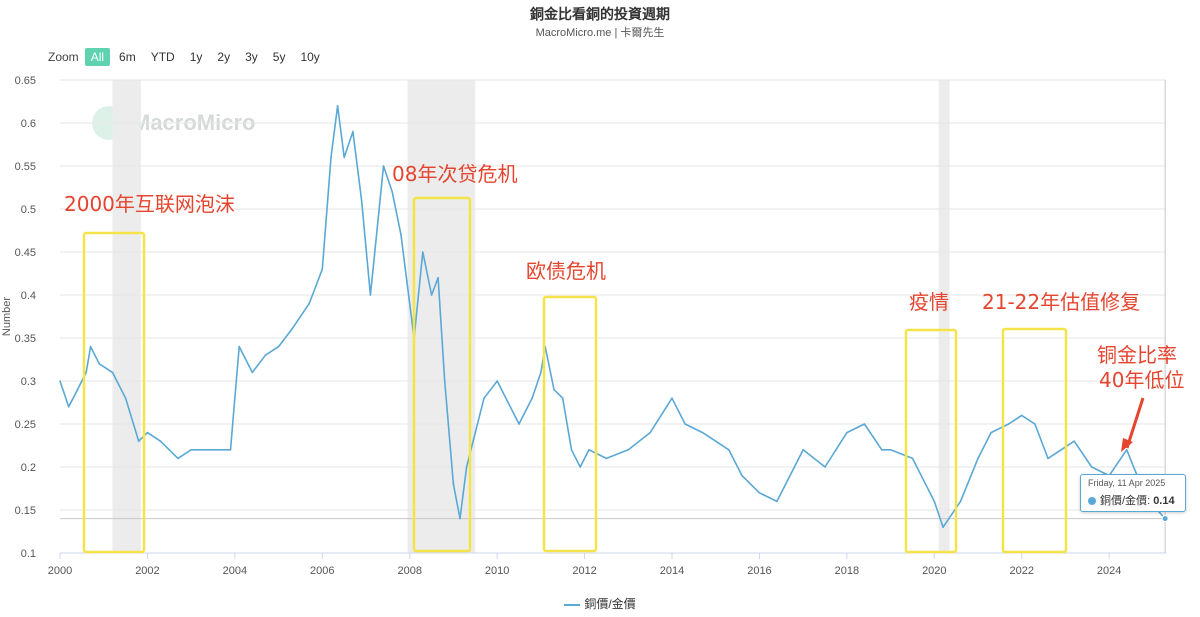 The width and height of the screenshot is (1200, 617). What do you see at coordinates (235, 571) in the screenshot?
I see `x-tick-label: 2004` at bounding box center [235, 571].